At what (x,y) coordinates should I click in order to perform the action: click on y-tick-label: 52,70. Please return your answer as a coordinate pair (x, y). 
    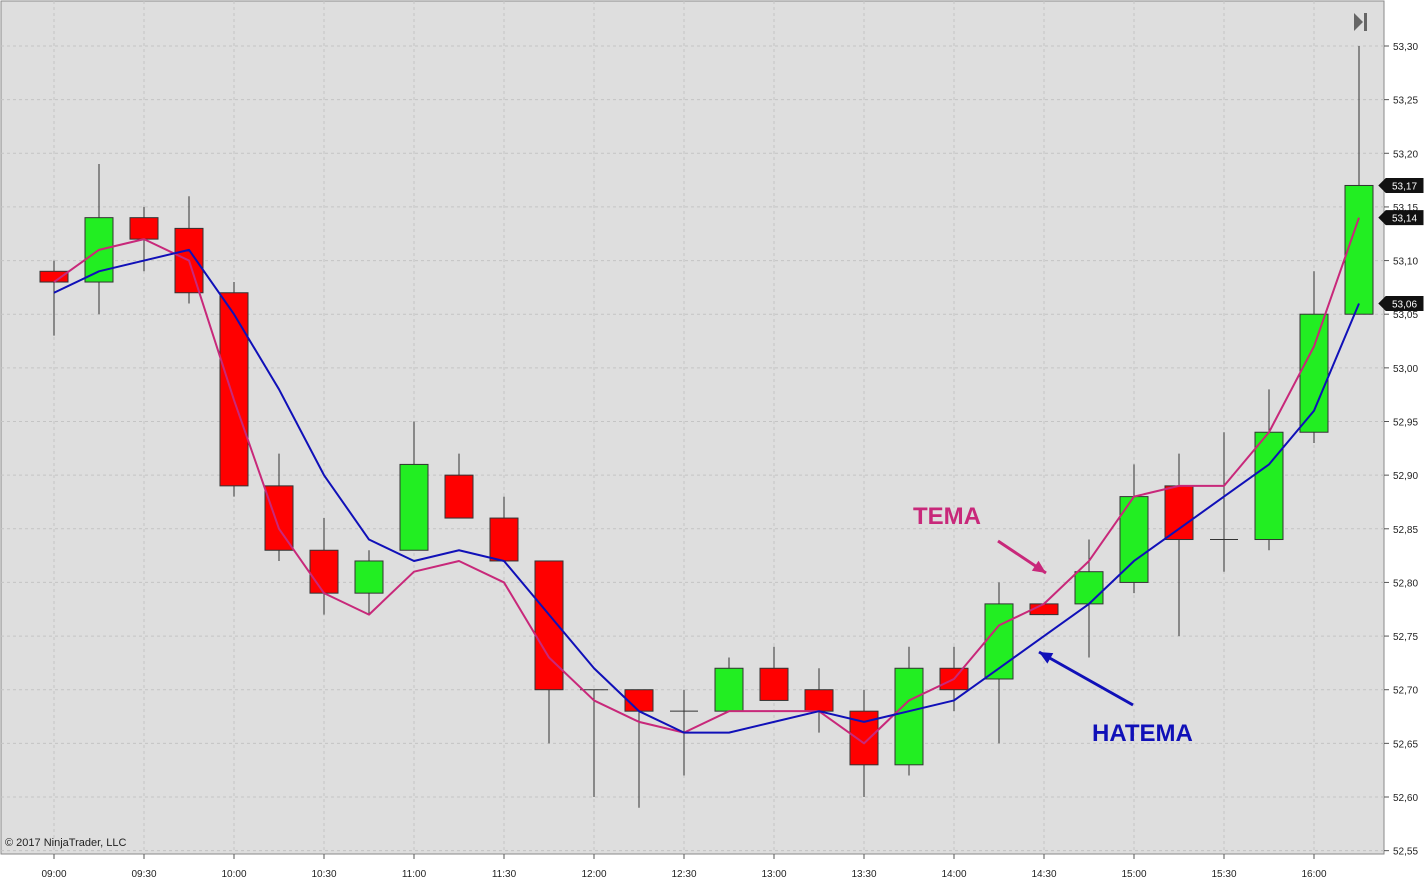
    Looking at the image, I should click on (1405, 691).